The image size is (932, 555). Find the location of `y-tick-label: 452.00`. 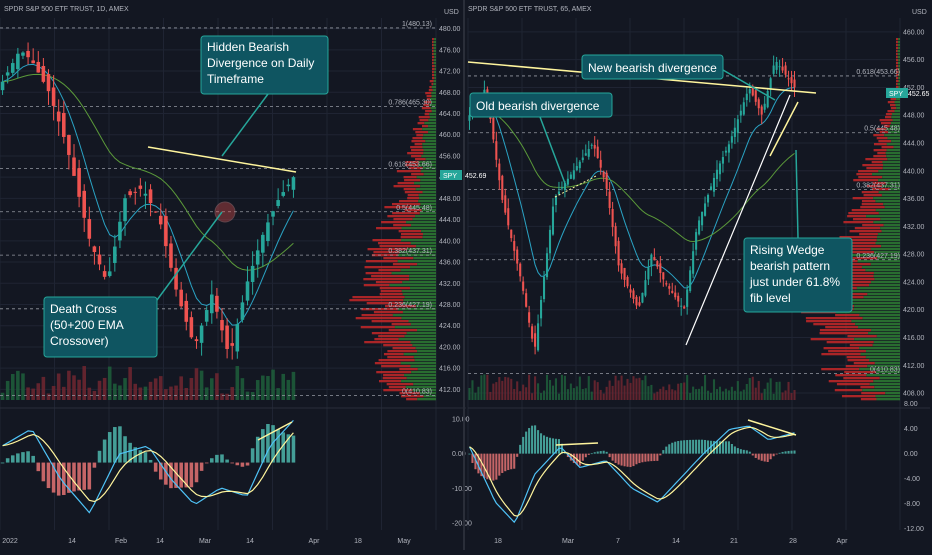

y-tick-label: 452.00 is located at coordinates (914, 88).